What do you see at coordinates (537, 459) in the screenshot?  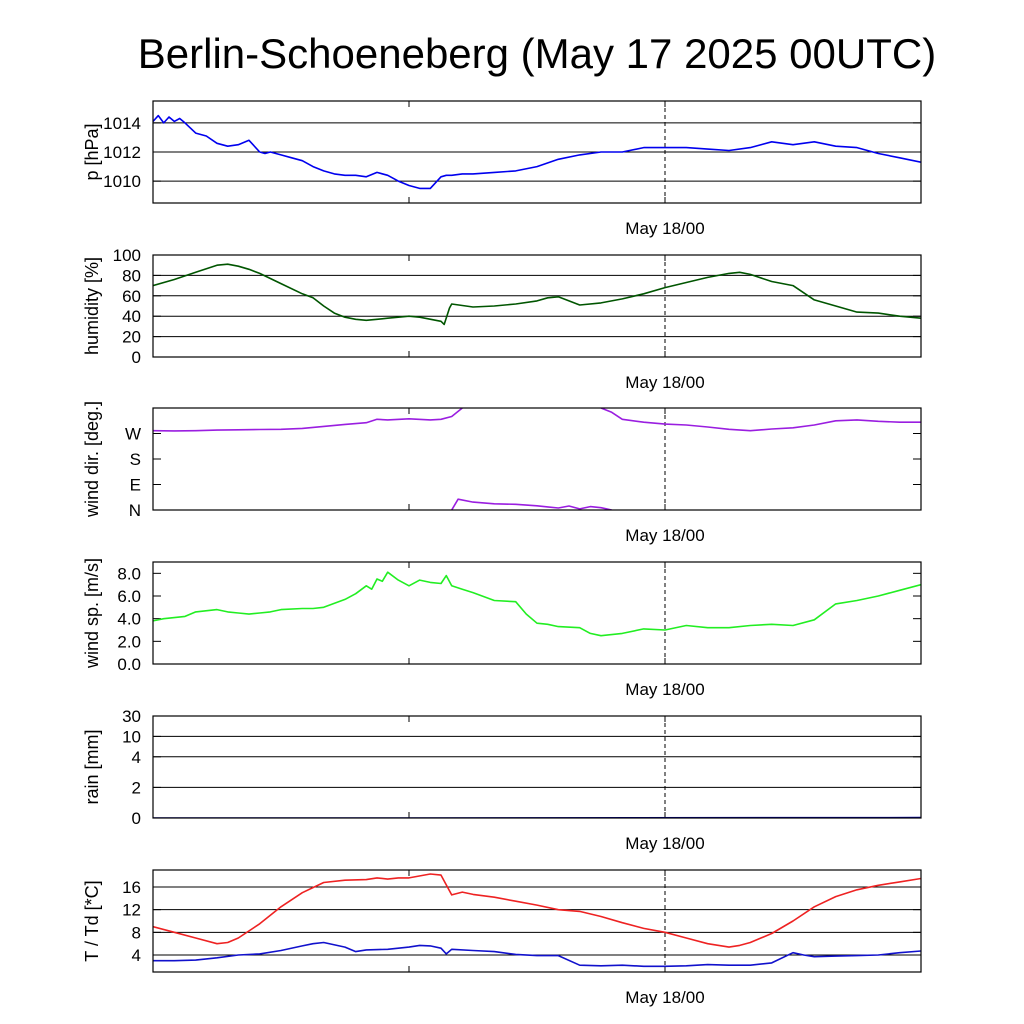 I see `frame-wind_dir` at bounding box center [537, 459].